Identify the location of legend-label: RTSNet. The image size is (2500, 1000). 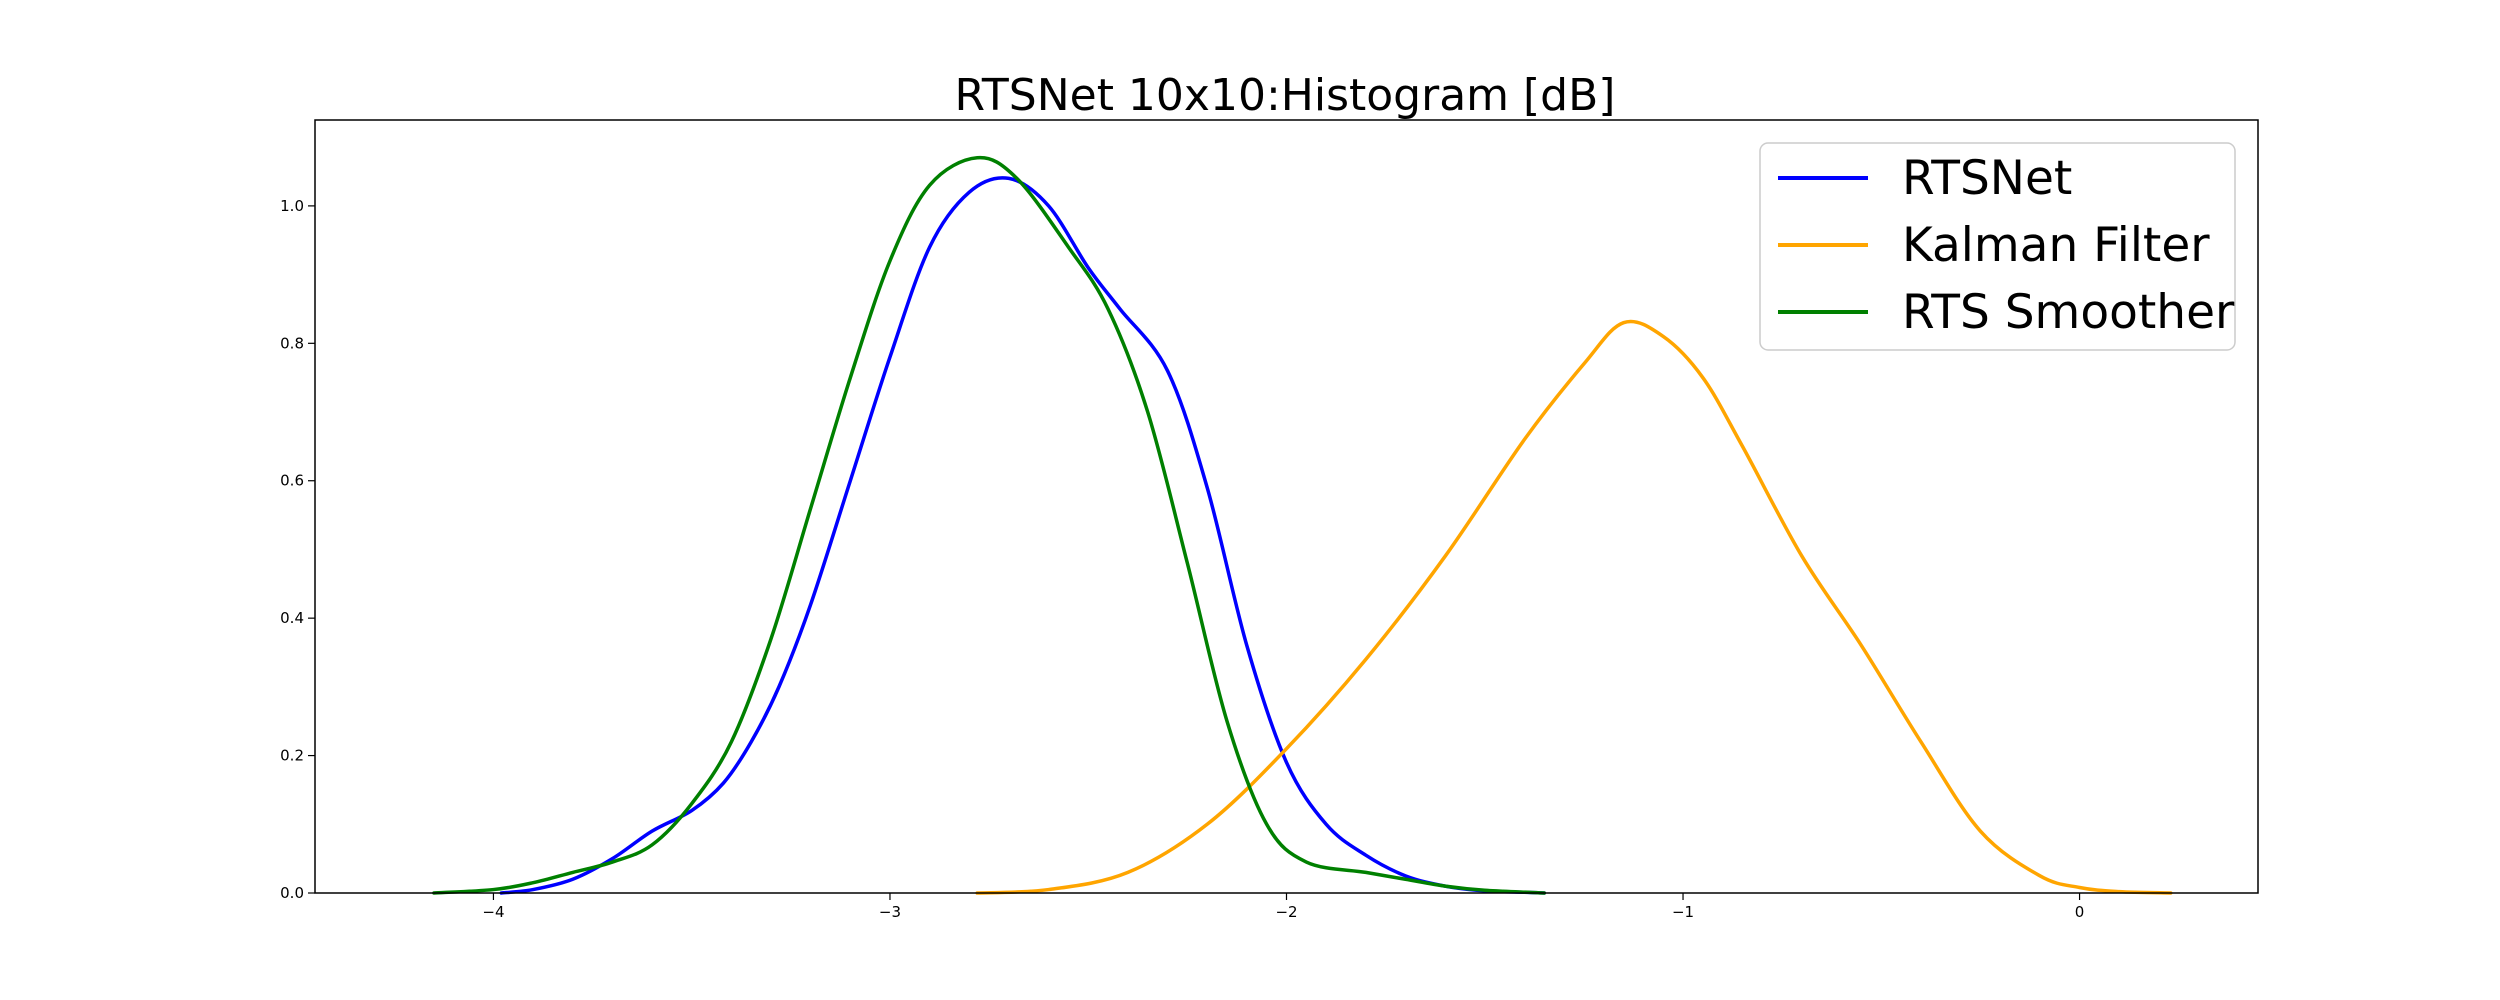
(1987, 178).